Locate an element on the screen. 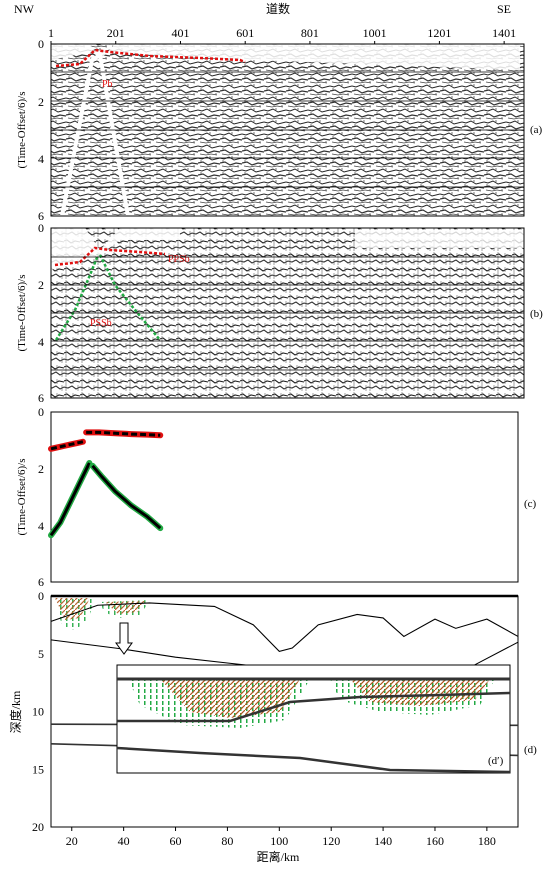 The image size is (552, 869). trace-tick-label: 1201 is located at coordinates (439, 33).